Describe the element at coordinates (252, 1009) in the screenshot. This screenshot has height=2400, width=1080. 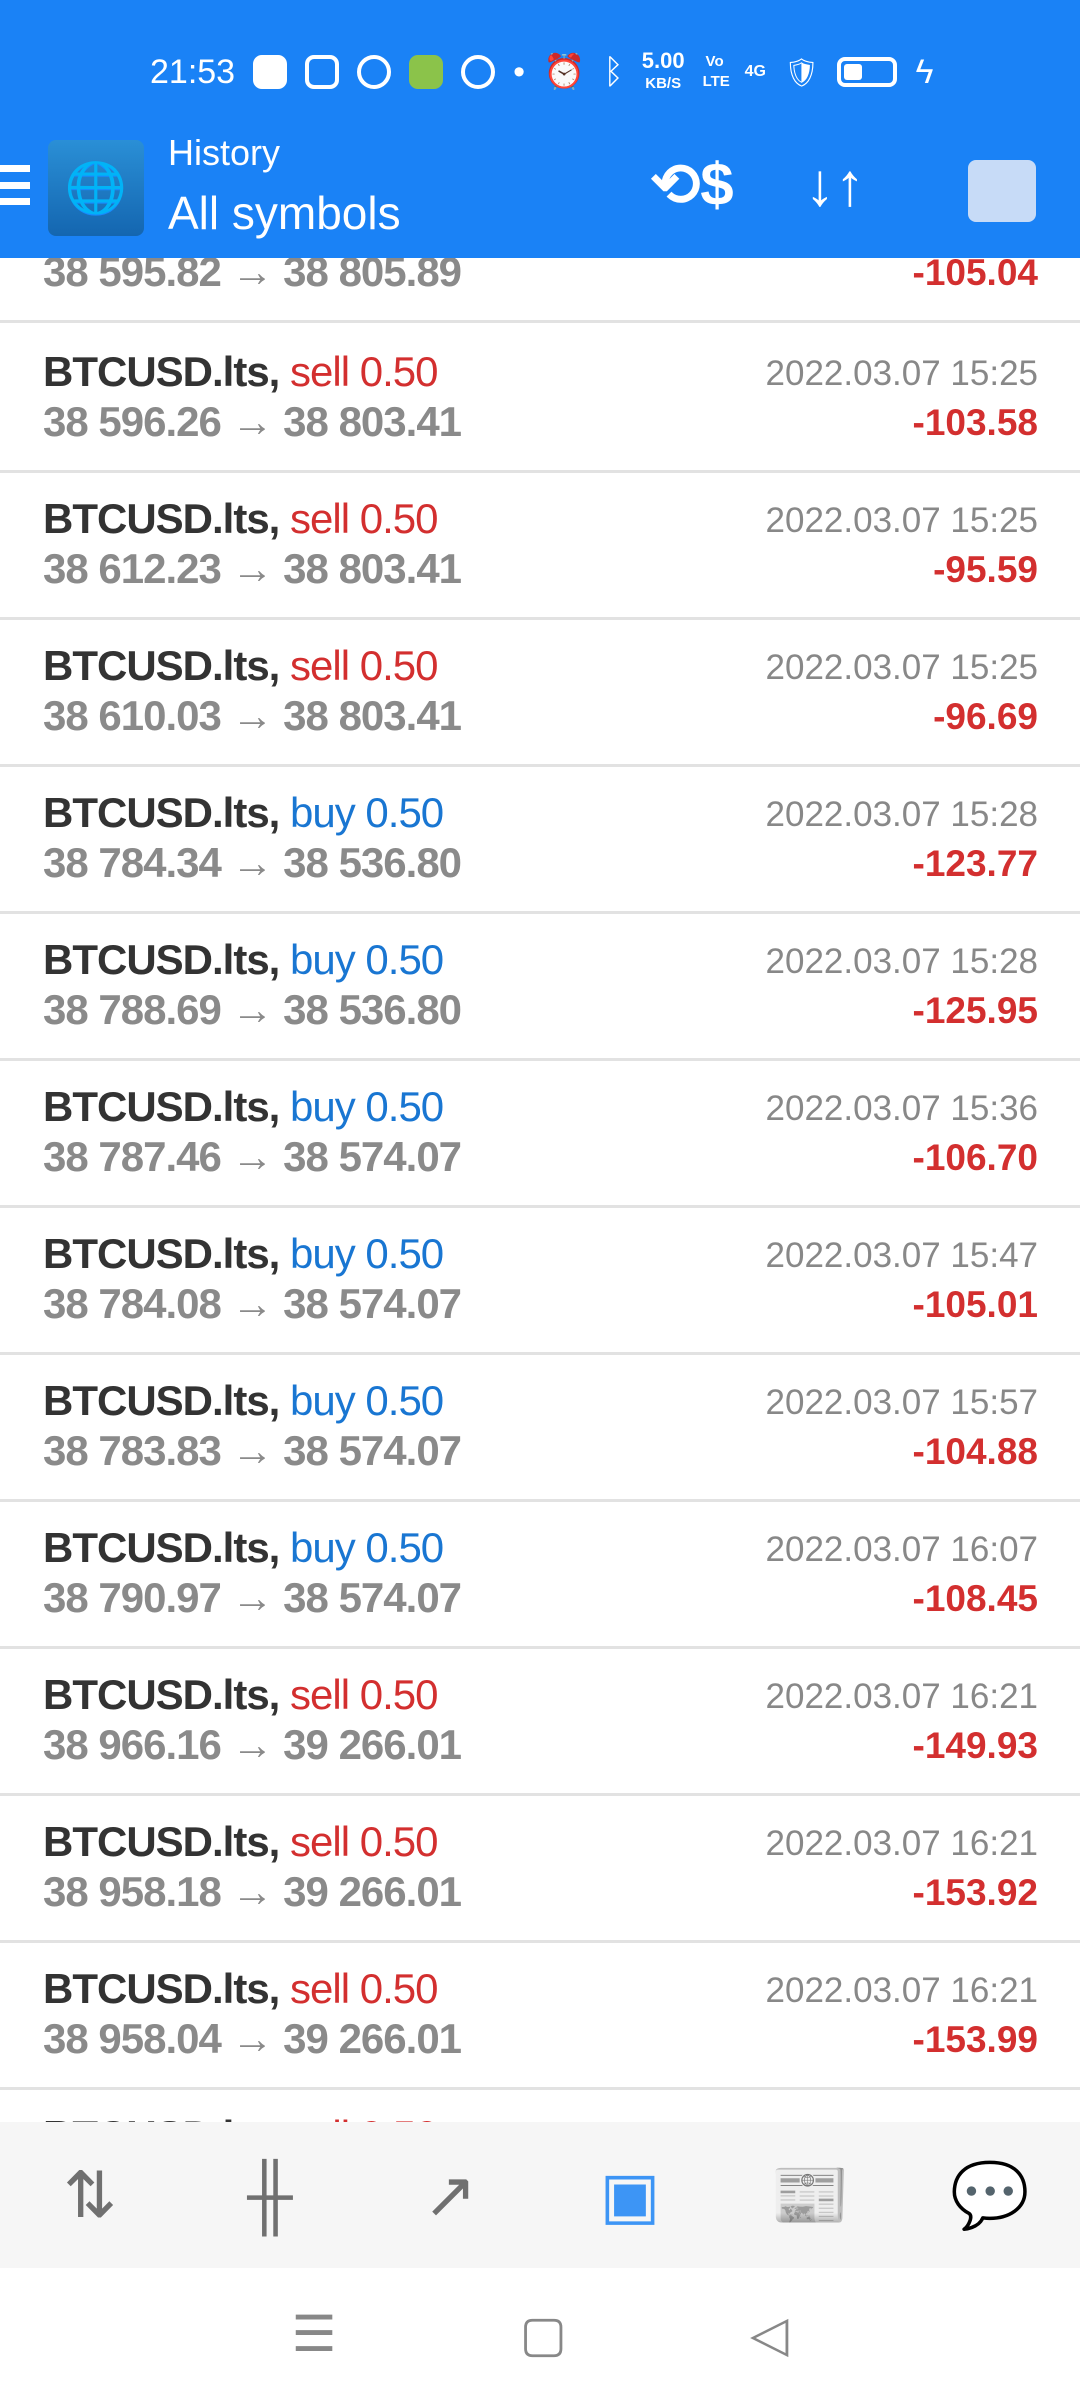
I see `trade-prices: 38 788.69 → 38 536.80` at that location.